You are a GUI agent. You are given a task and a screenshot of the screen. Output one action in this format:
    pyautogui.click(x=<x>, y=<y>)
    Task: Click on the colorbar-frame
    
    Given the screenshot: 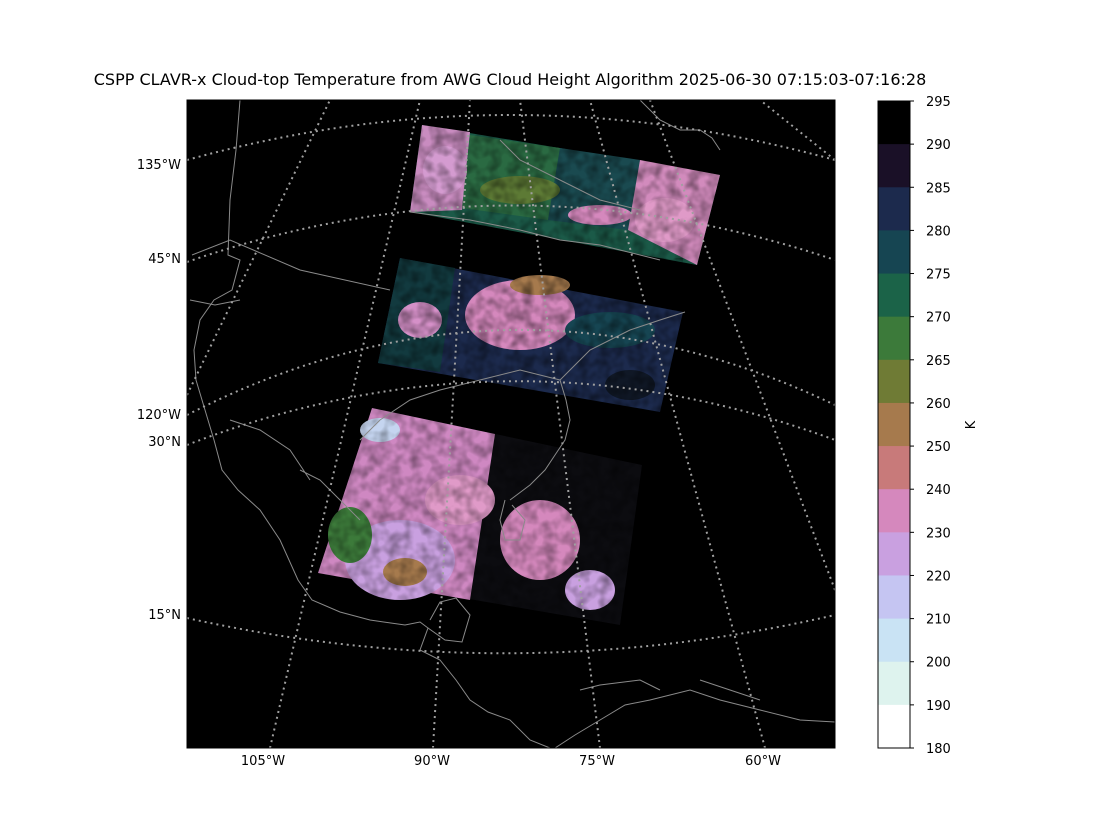 What is the action you would take?
    pyautogui.click(x=894, y=424)
    